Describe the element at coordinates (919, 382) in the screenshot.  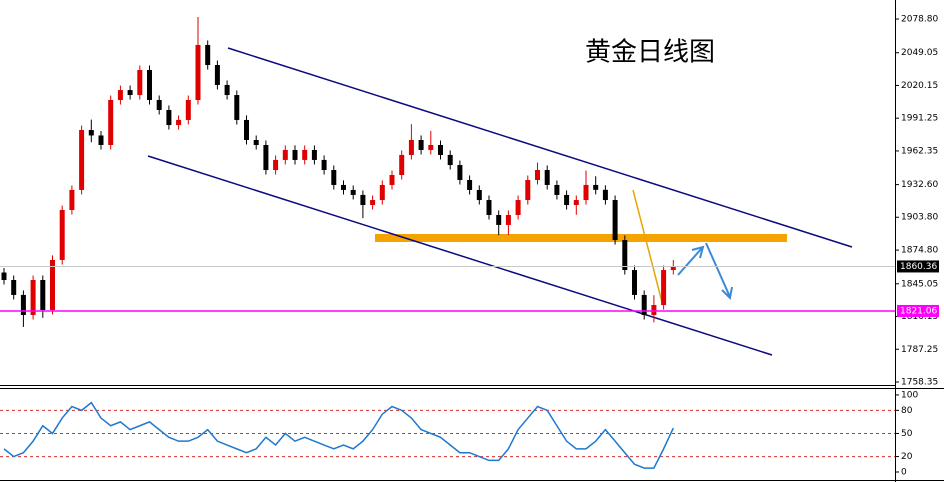
I see `y-tick-label: 1758.35` at that location.